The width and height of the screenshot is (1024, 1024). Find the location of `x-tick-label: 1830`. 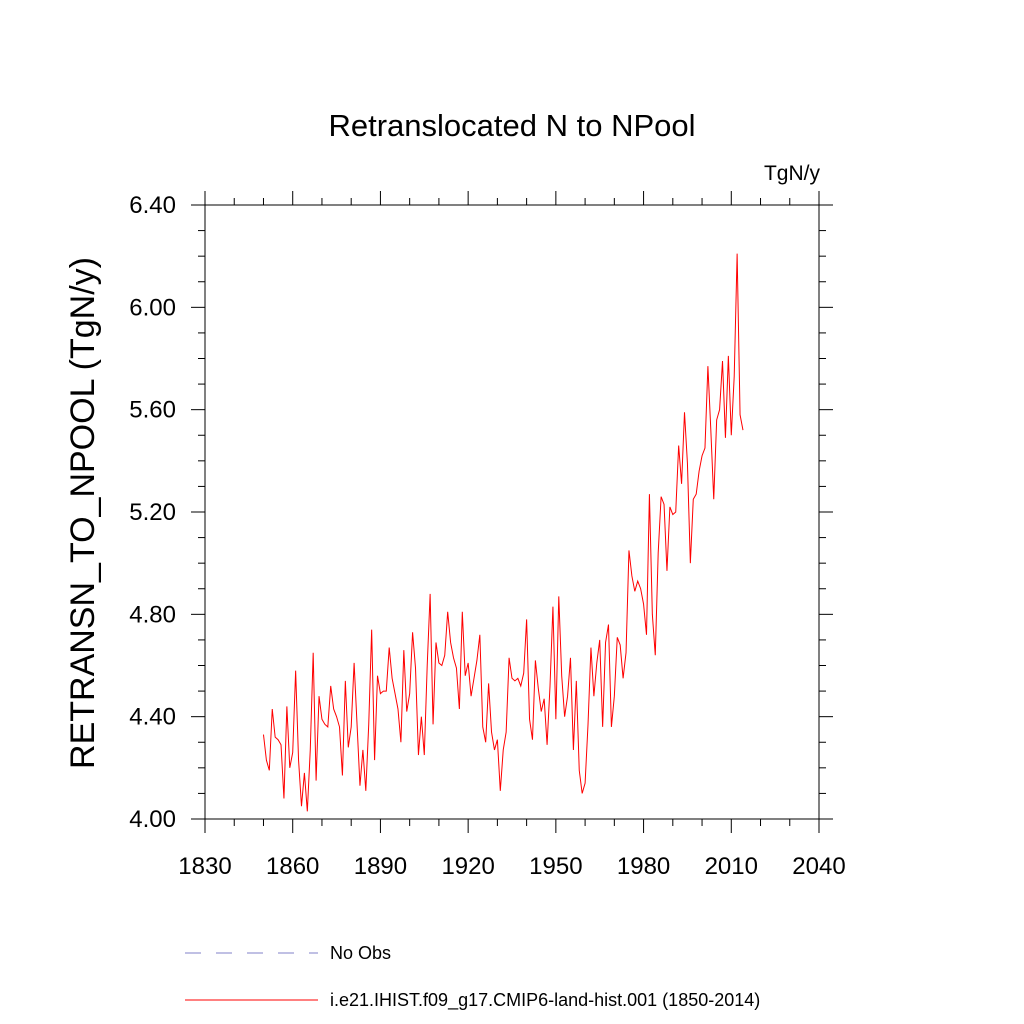

x-tick-label: 1830 is located at coordinates (204, 866).